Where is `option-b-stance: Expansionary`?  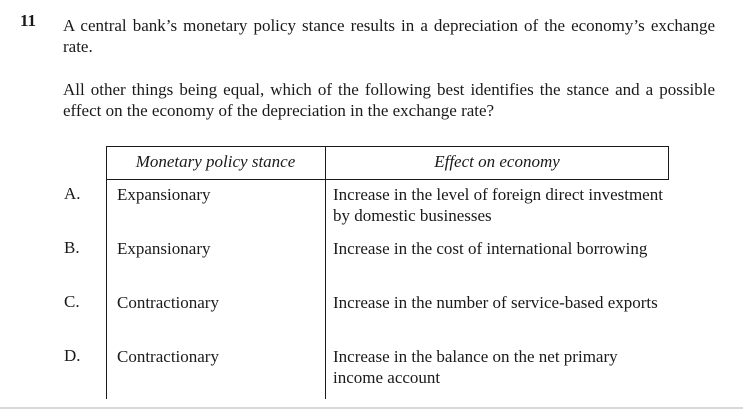
option-b-stance: Expansionary is located at coordinates (164, 248).